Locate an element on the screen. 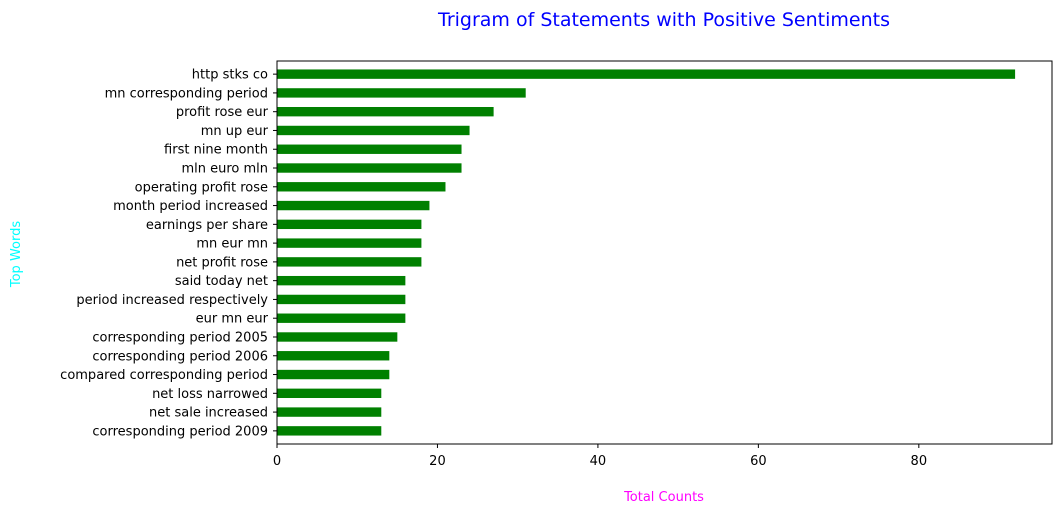 This screenshot has height=518, width=1061. y-tick-label: net sale increased is located at coordinates (208, 413).